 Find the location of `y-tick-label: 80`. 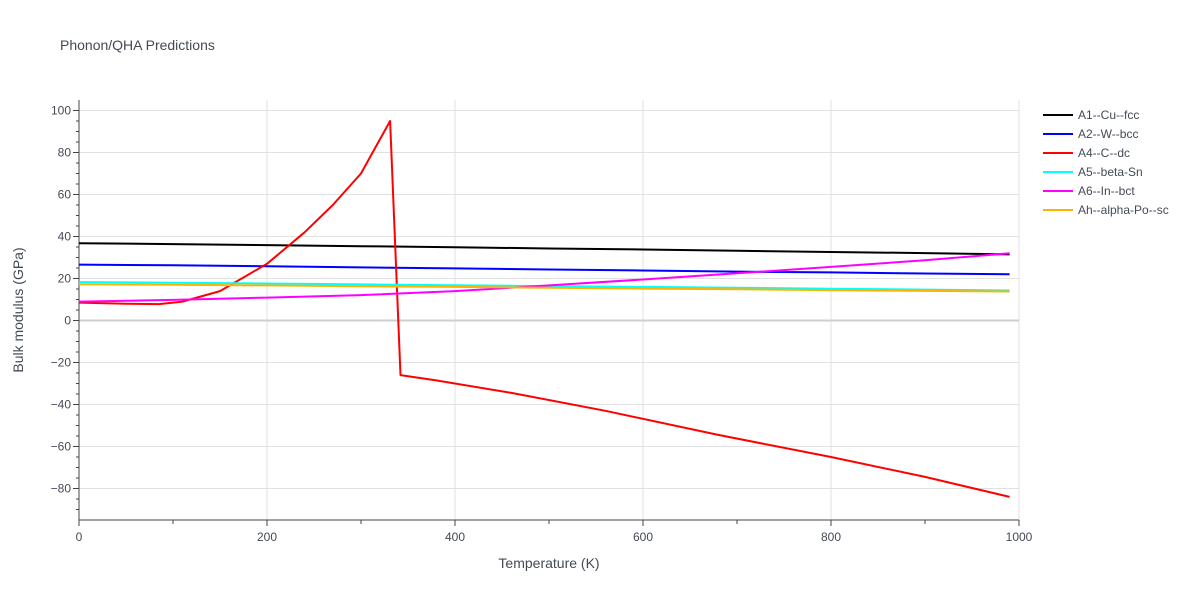

y-tick-label: 80 is located at coordinates (65, 153).